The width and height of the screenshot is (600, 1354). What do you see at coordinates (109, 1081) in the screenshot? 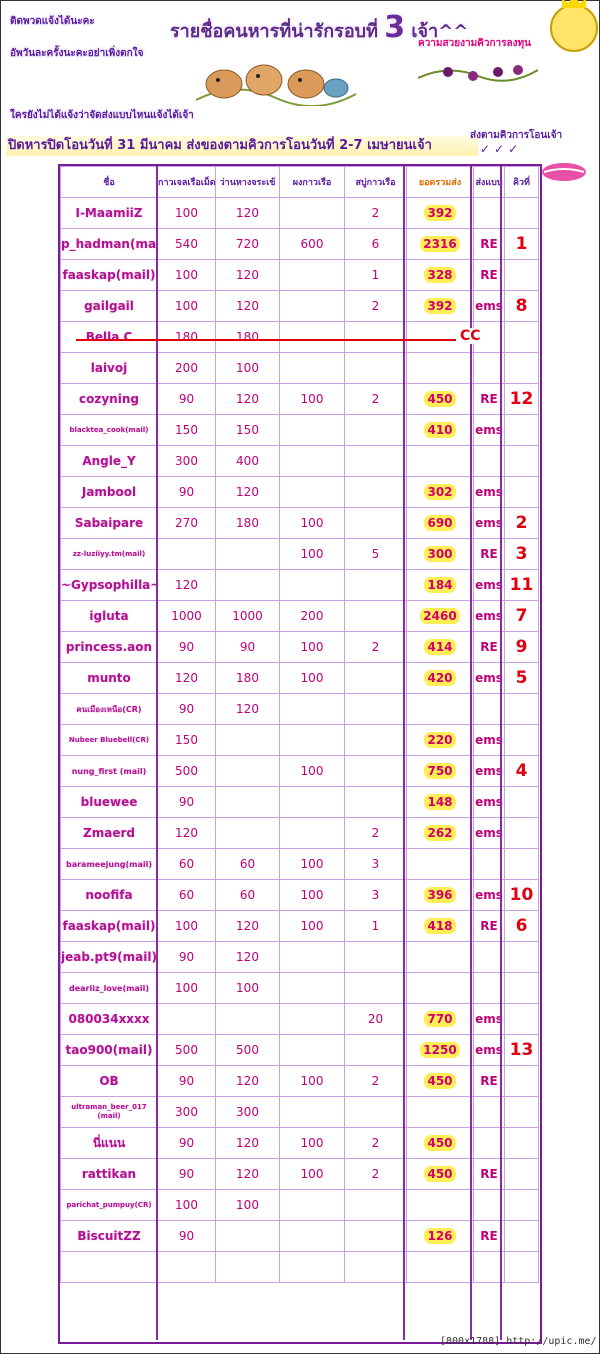
I see `member-name: OB` at bounding box center [109, 1081].